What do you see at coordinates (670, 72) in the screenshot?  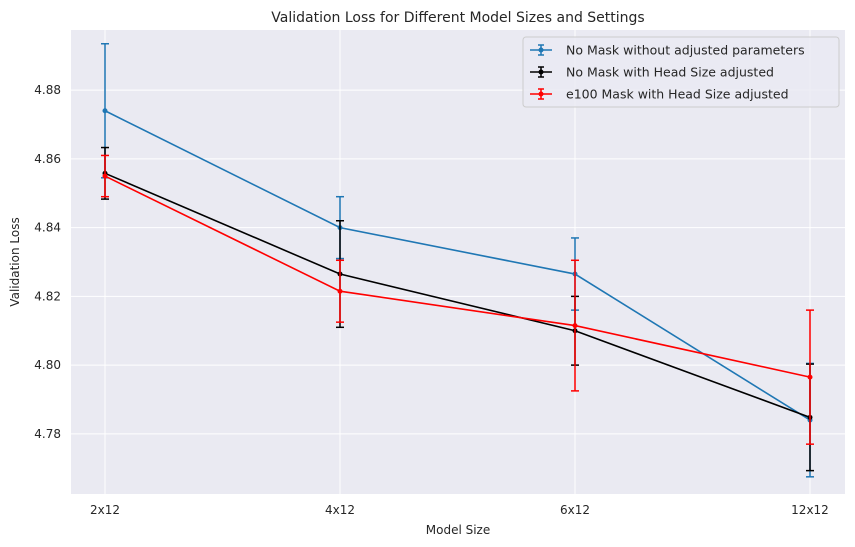 I see `legend-label: No Mask with Head Size adjusted` at bounding box center [670, 72].